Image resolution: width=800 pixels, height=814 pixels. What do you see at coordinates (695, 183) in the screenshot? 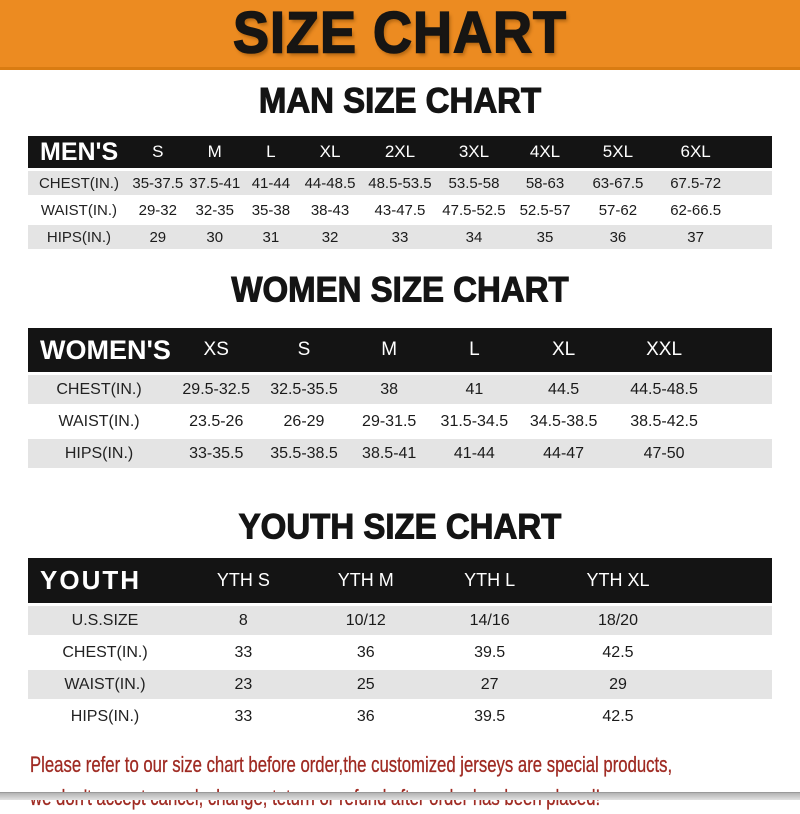
I see `size-value-cell: 67.5-72` at bounding box center [695, 183].